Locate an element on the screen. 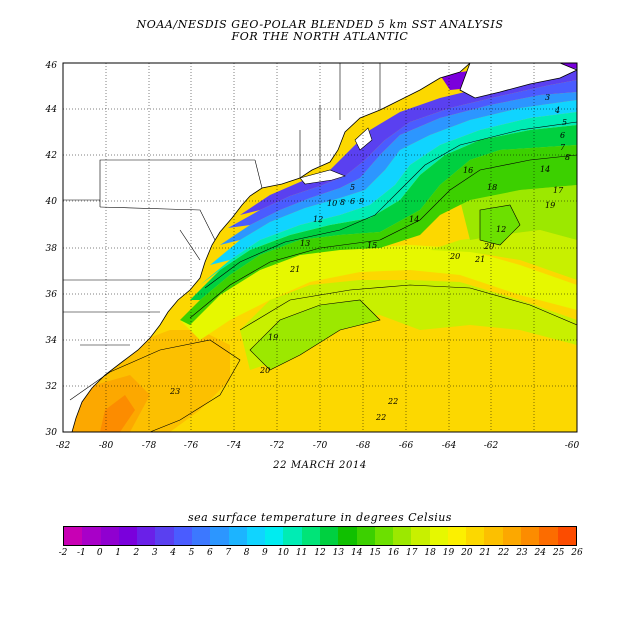 Image resolution: width=640 pixels, height=621 pixels. colorbar-tick-label: 0 is located at coordinates (99, 553).